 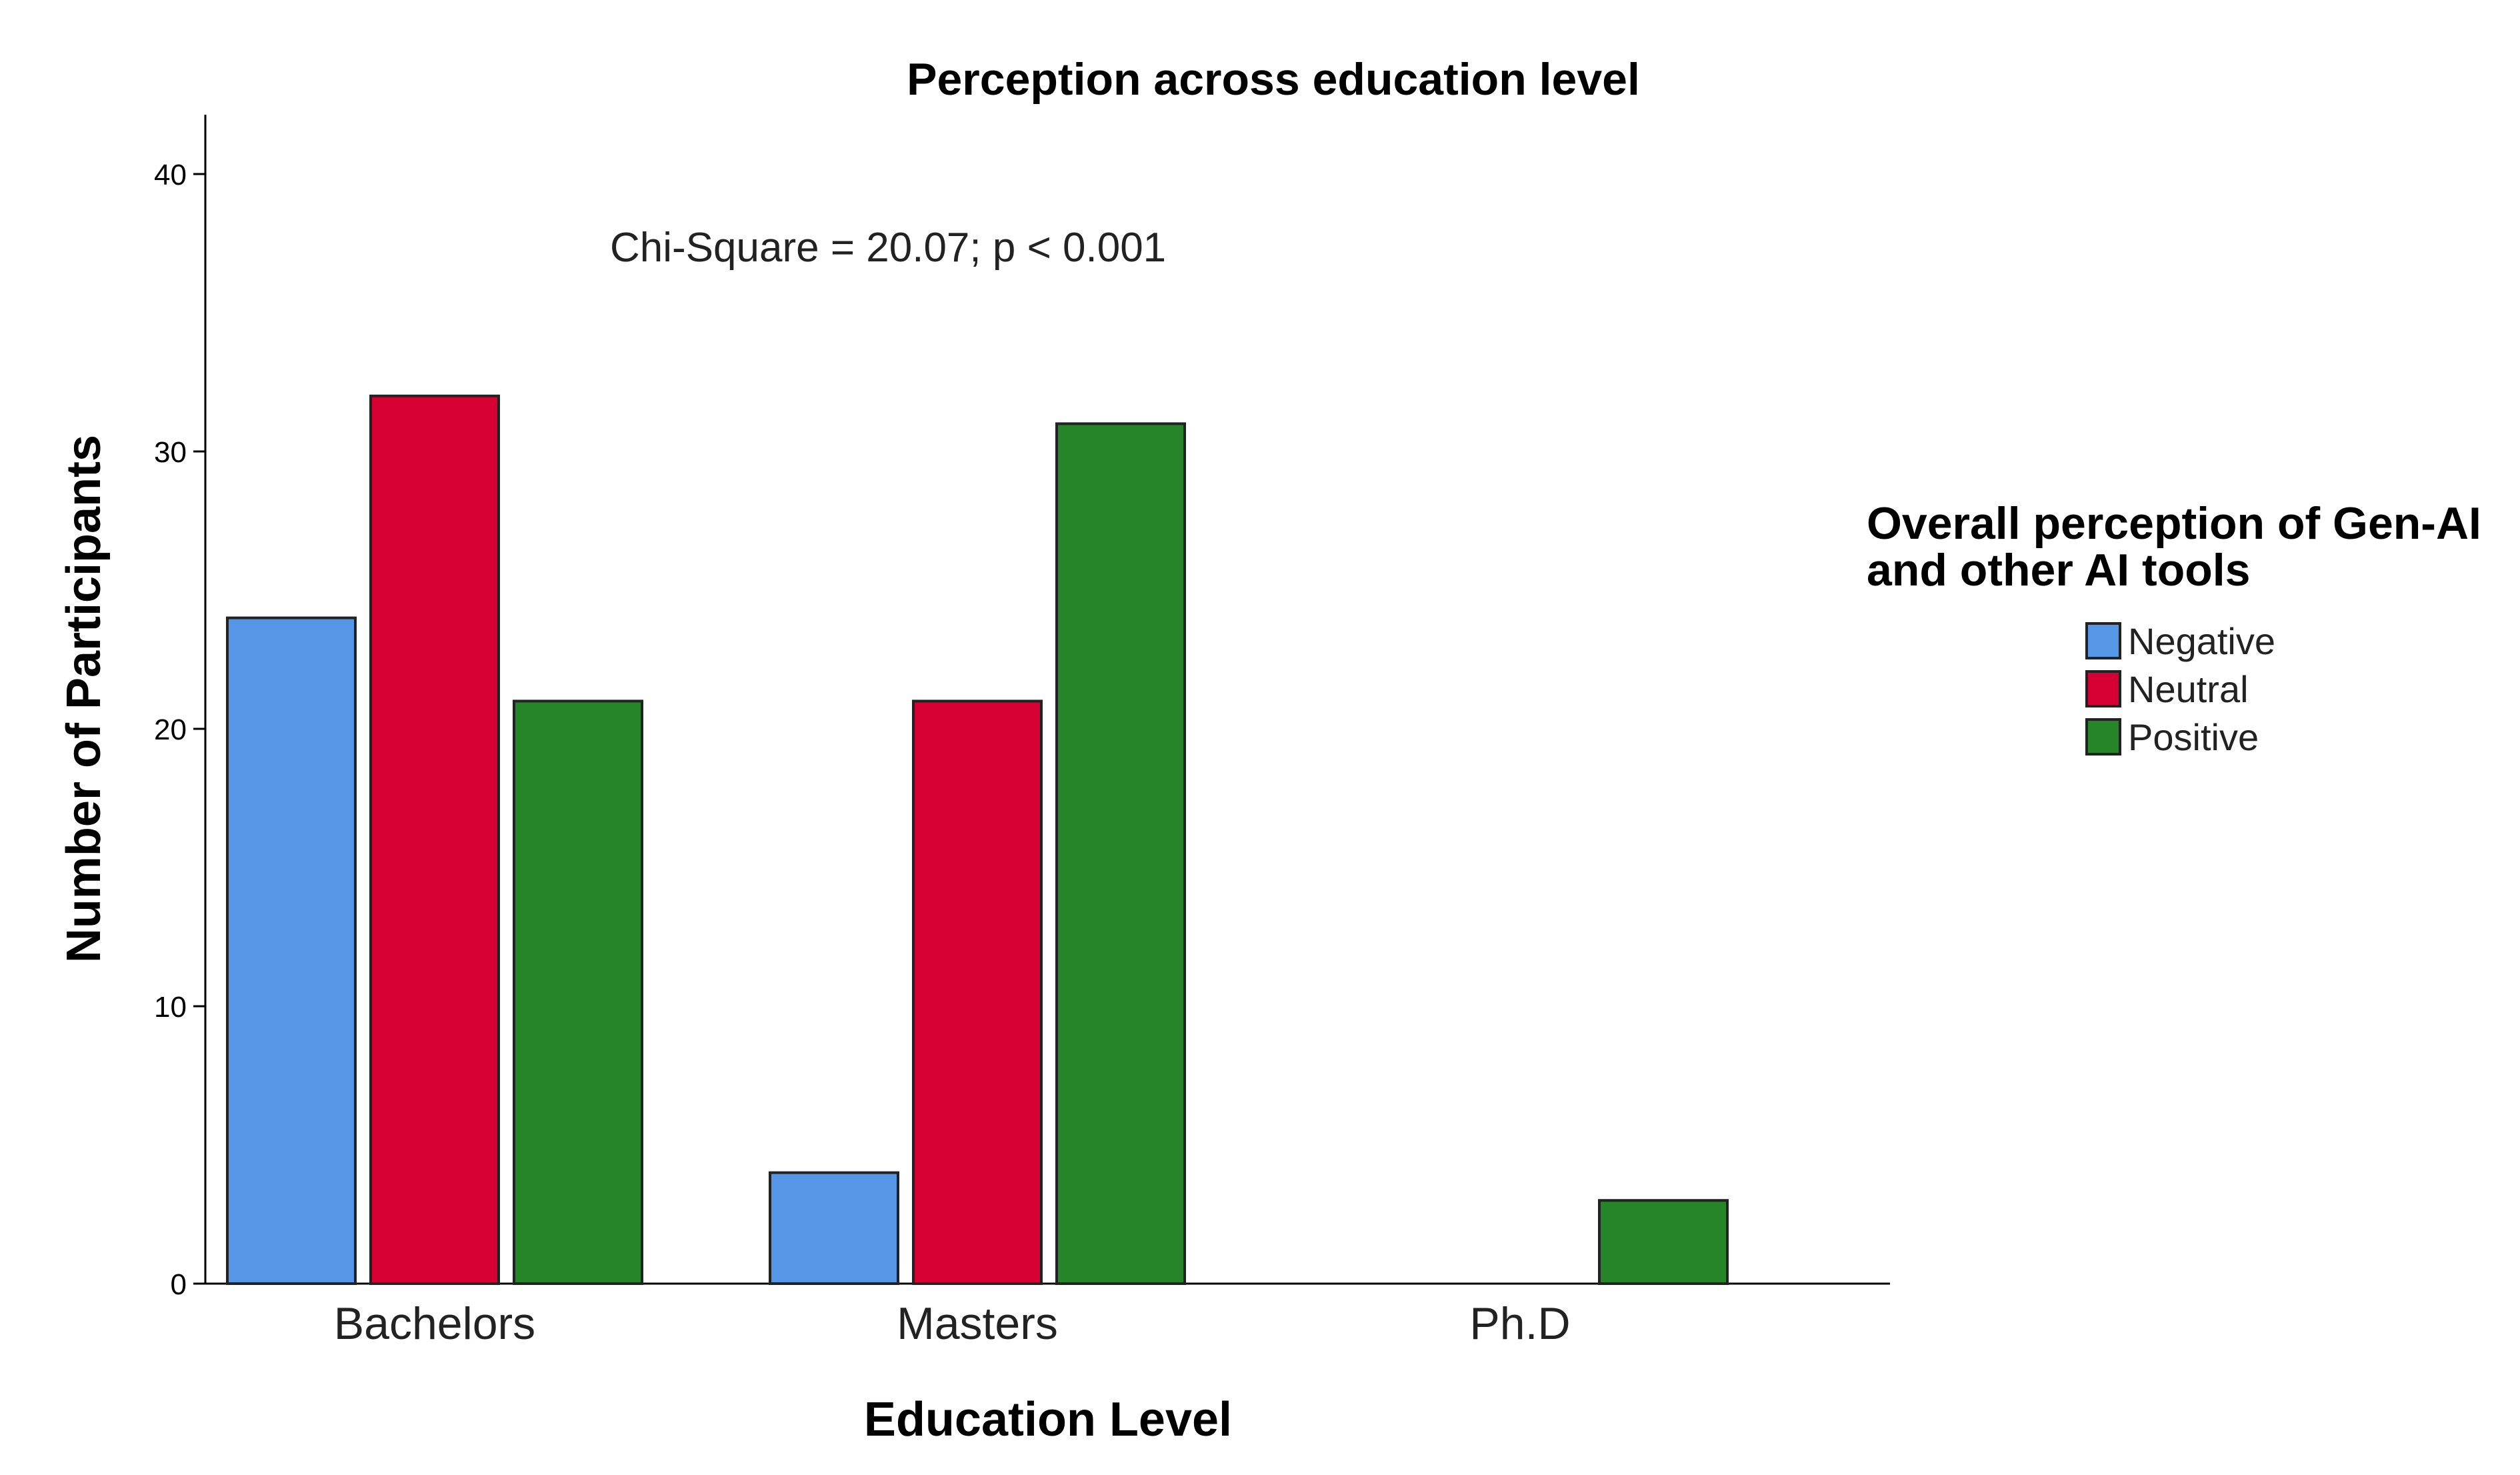 I want to click on bar-neutral-masters, so click(x=977, y=992).